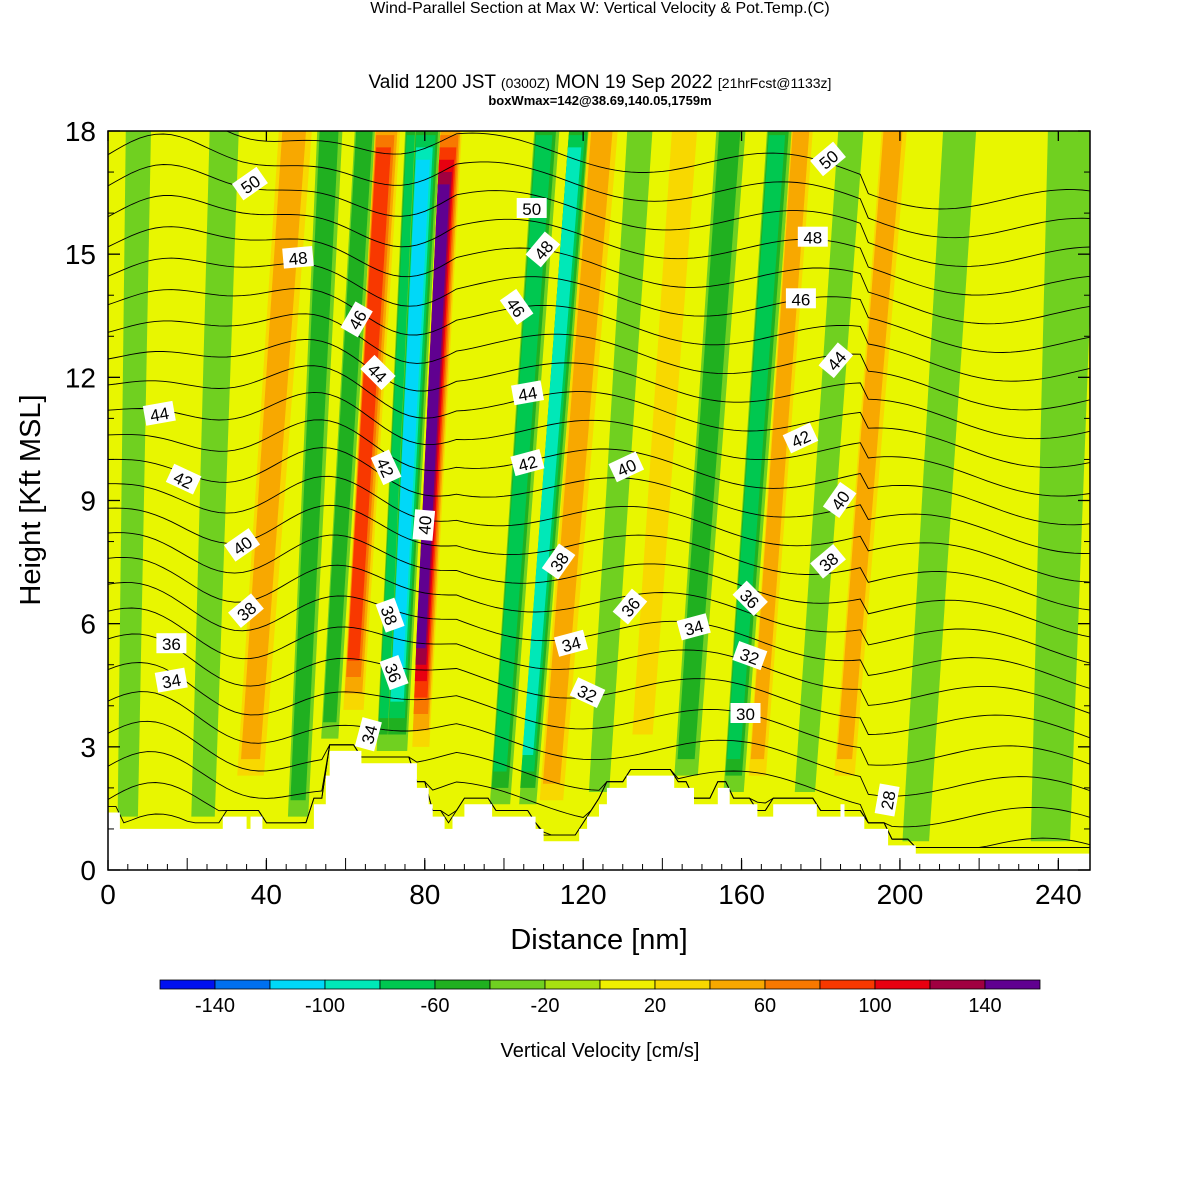  What do you see at coordinates (171, 644) in the screenshot?
I see `contour-label-text: 36` at bounding box center [171, 644].